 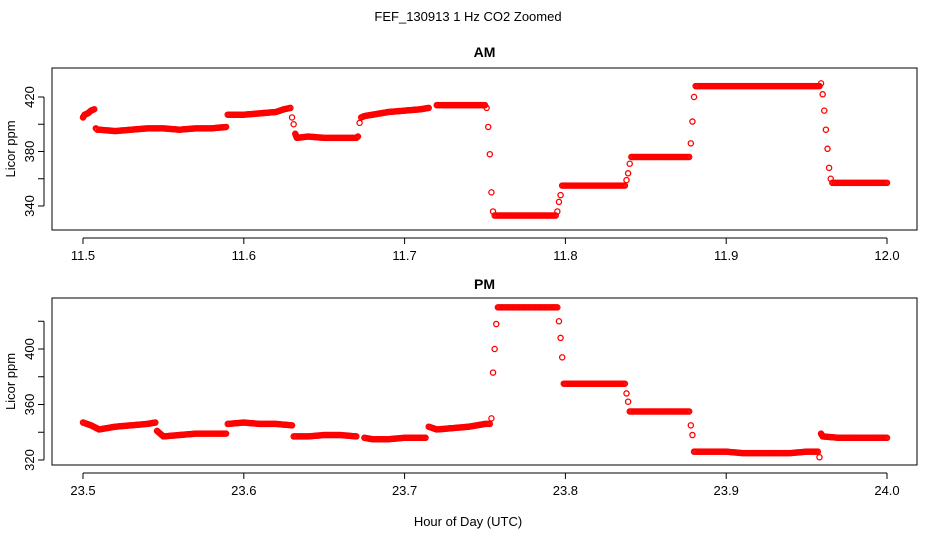 What do you see at coordinates (886, 490) in the screenshot?
I see `x-tick-label: 24.0` at bounding box center [886, 490].